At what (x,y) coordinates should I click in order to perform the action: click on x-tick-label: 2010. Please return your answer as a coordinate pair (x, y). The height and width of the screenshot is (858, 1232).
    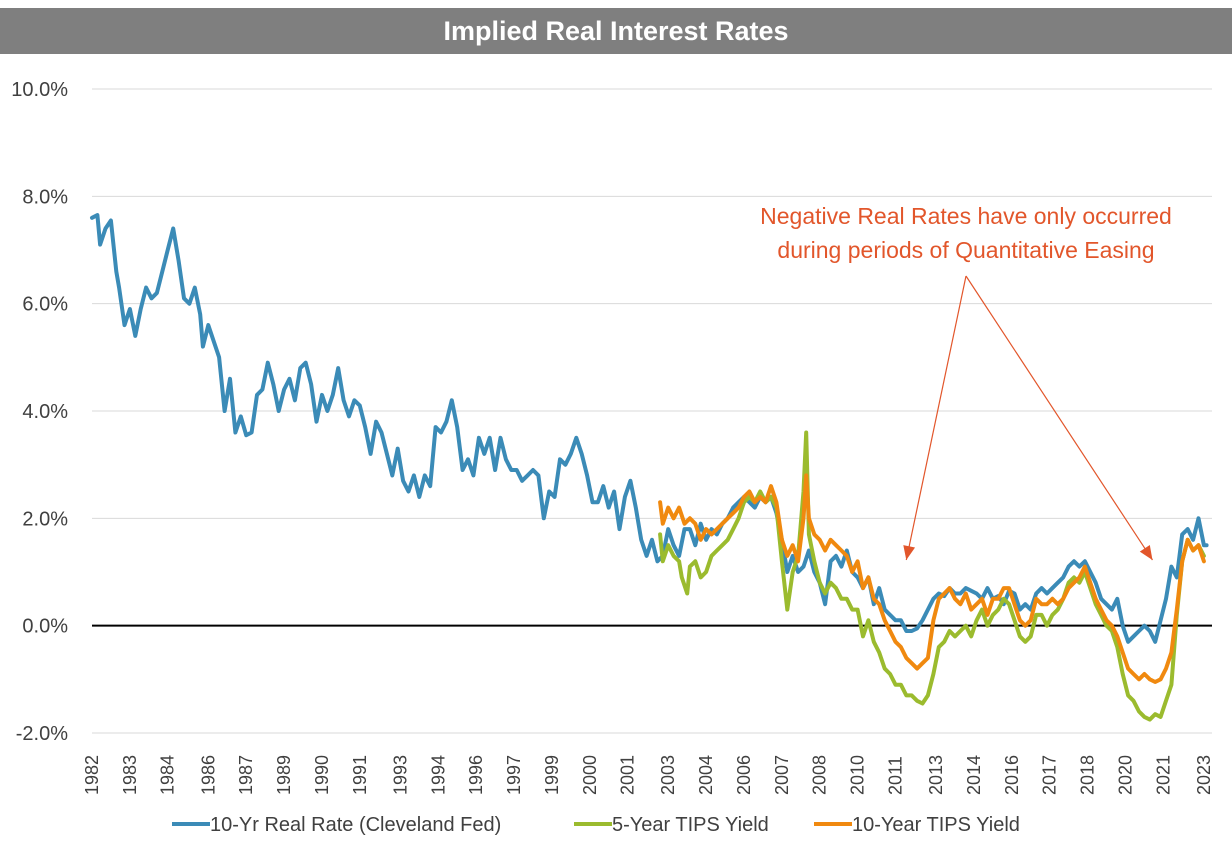
    Looking at the image, I should click on (858, 775).